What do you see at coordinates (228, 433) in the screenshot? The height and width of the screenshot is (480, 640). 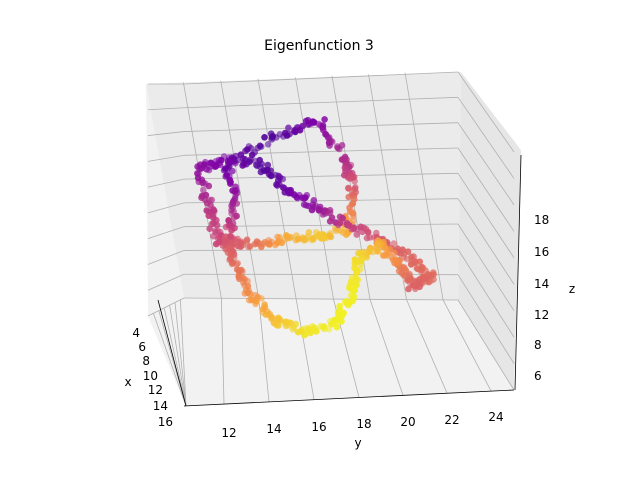 I see `y-tick-label: 12` at bounding box center [228, 433].